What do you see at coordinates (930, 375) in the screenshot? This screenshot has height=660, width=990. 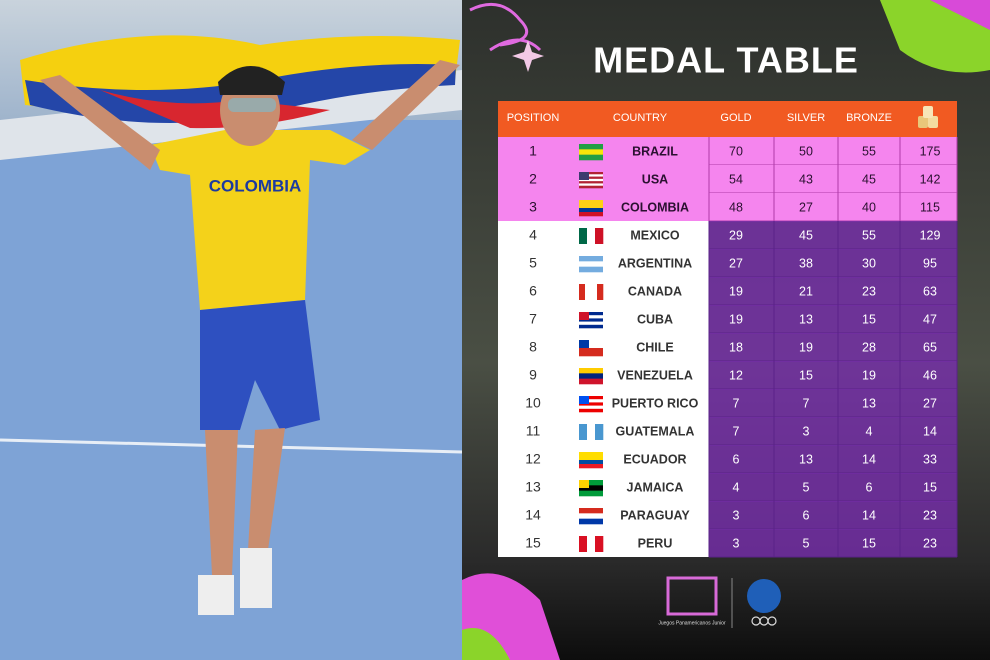 I see `medal-count: 46` at bounding box center [930, 375].